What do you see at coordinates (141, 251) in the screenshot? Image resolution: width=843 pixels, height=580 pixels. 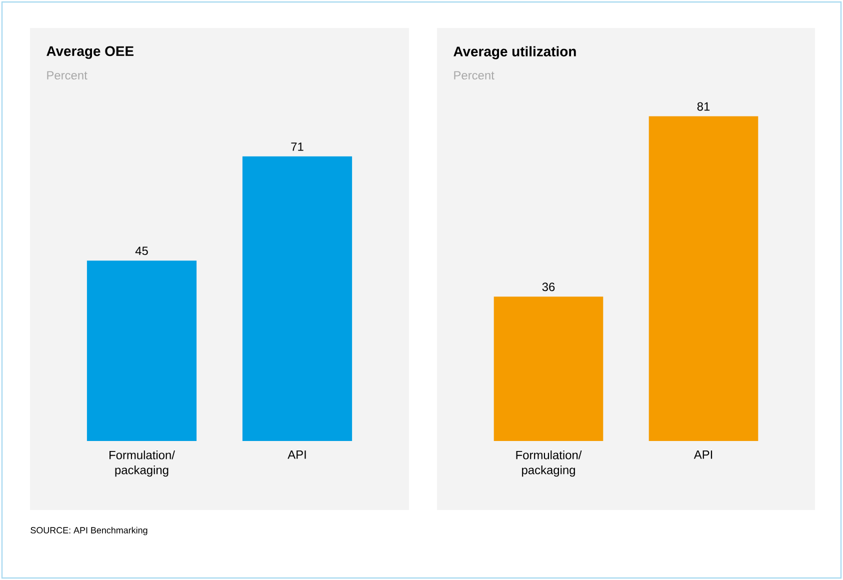 I see `data-label: 45` at bounding box center [141, 251].